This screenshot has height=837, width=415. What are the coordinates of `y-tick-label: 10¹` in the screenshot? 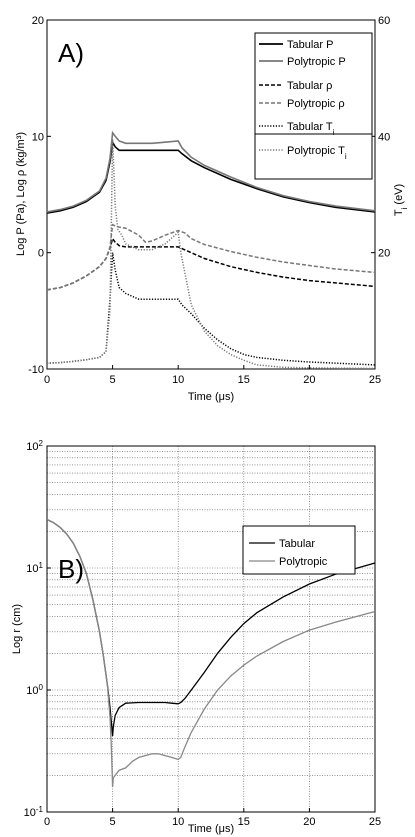 It's located at (34, 568).